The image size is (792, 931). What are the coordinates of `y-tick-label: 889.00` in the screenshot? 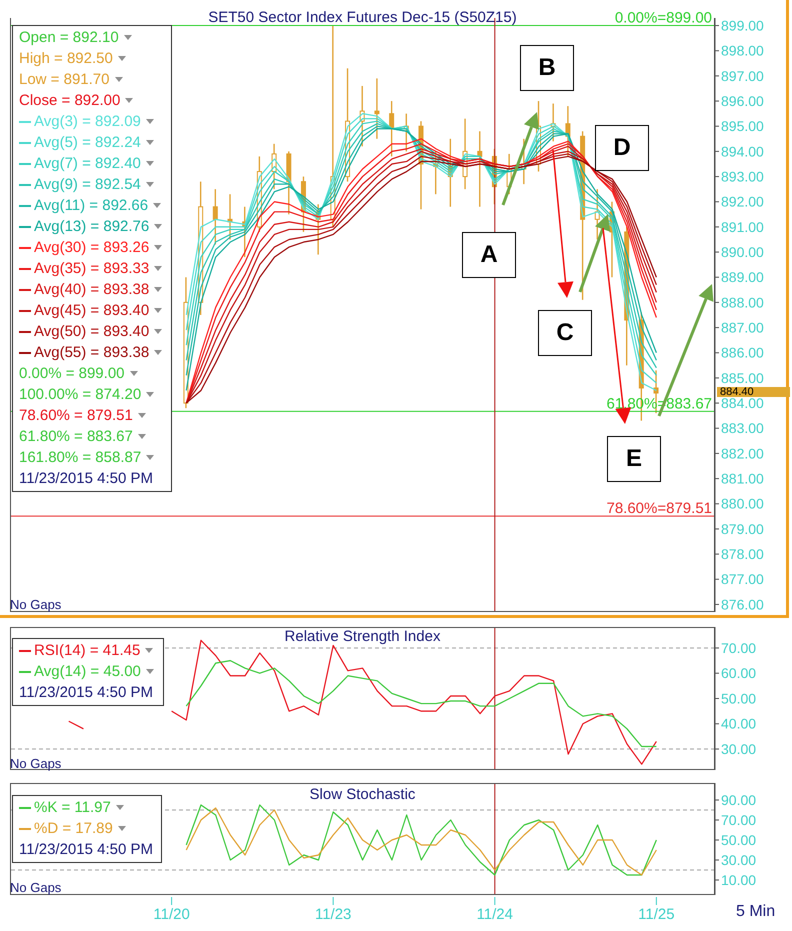 It's located at (742, 277).